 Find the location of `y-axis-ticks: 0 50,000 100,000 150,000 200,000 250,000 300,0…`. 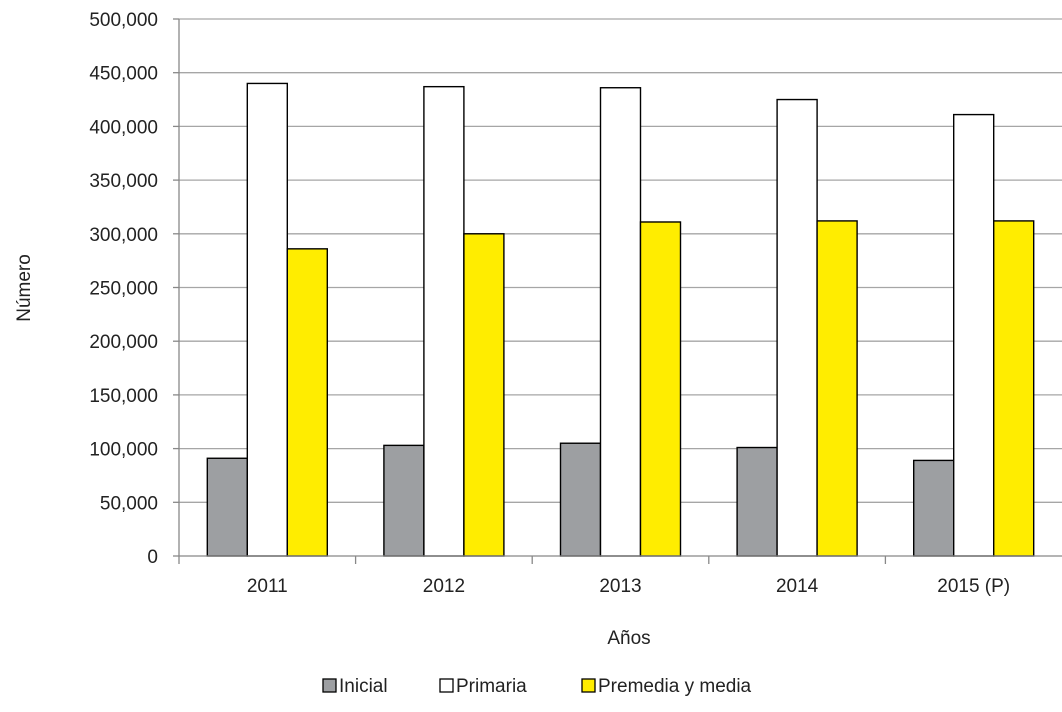

y-axis-ticks: 0 50,000 100,000 150,000 200,000 250,000 300,0… is located at coordinates (134, 289).